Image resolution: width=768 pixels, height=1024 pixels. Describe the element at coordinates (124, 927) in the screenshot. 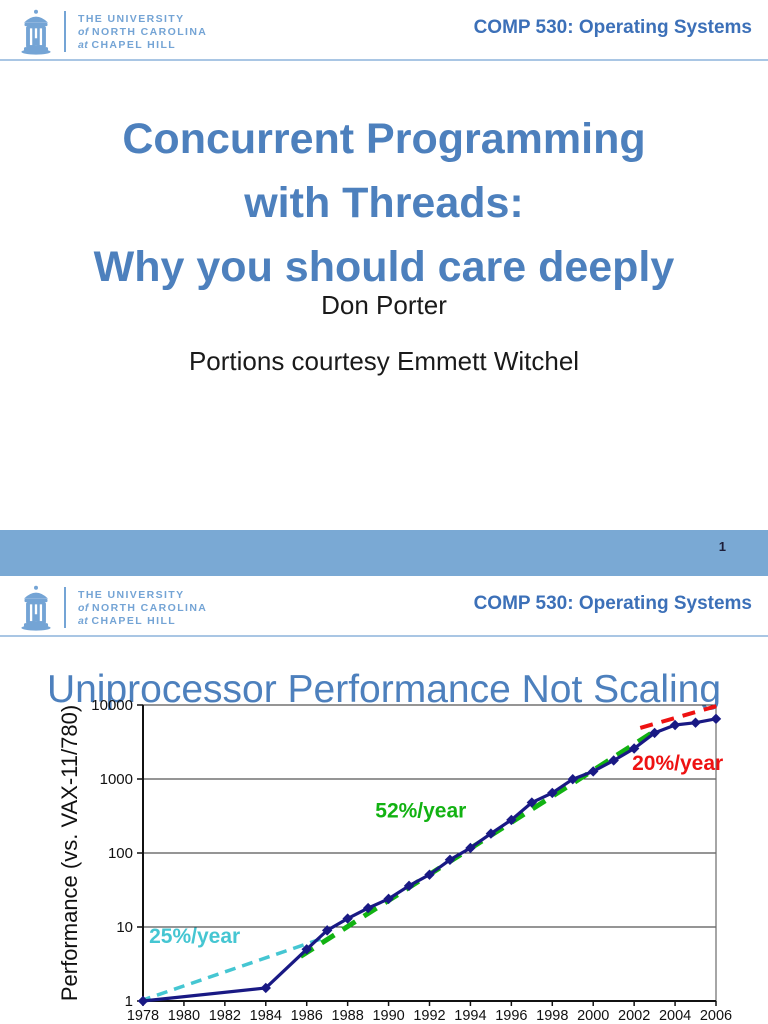

I see `y-tick-label: 10` at that location.